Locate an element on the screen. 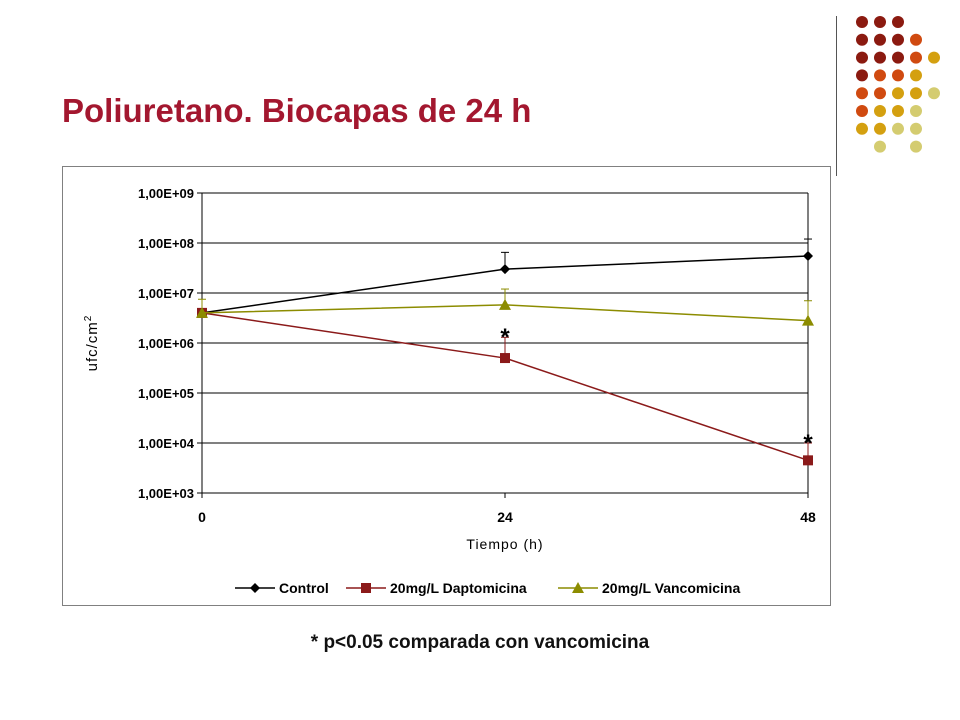 This screenshot has height=720, width=960. x-tick-label: 24 is located at coordinates (505, 517).